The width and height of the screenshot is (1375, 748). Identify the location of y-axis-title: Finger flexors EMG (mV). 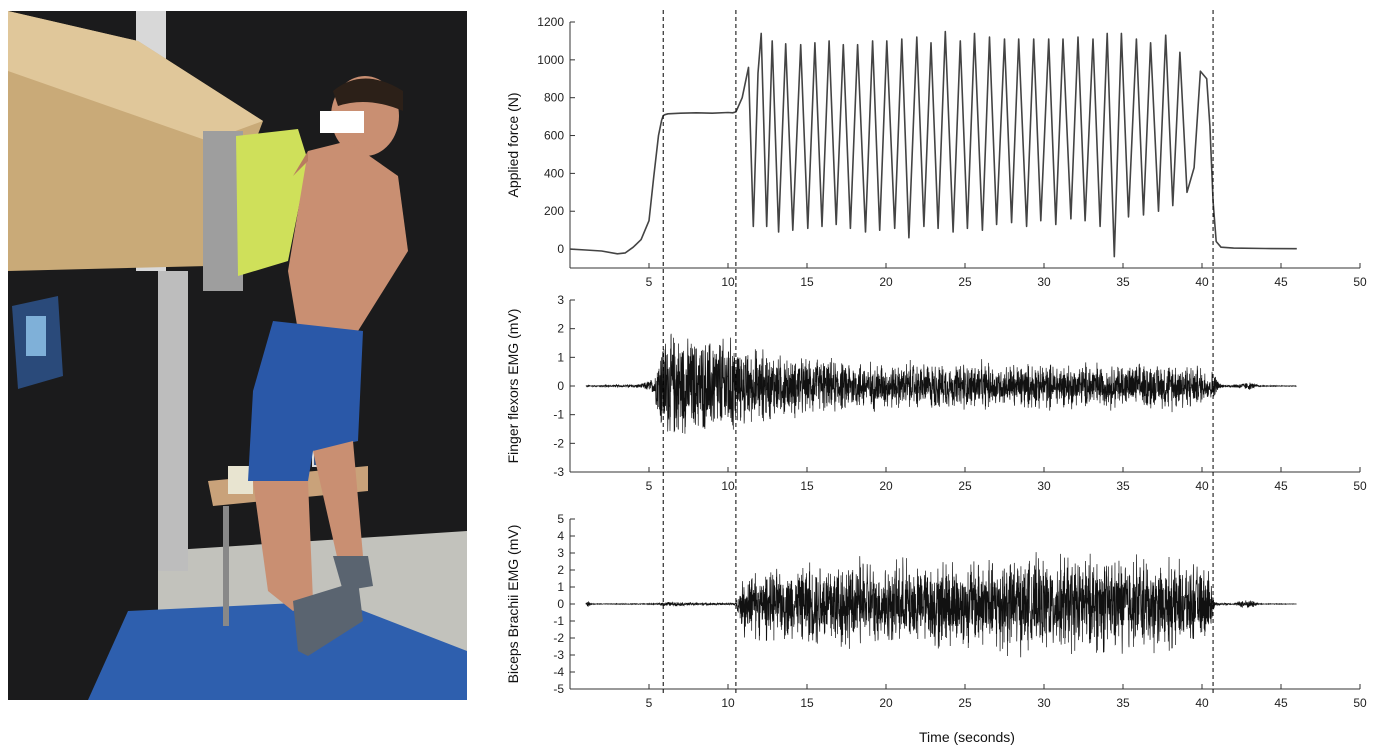
(513, 386).